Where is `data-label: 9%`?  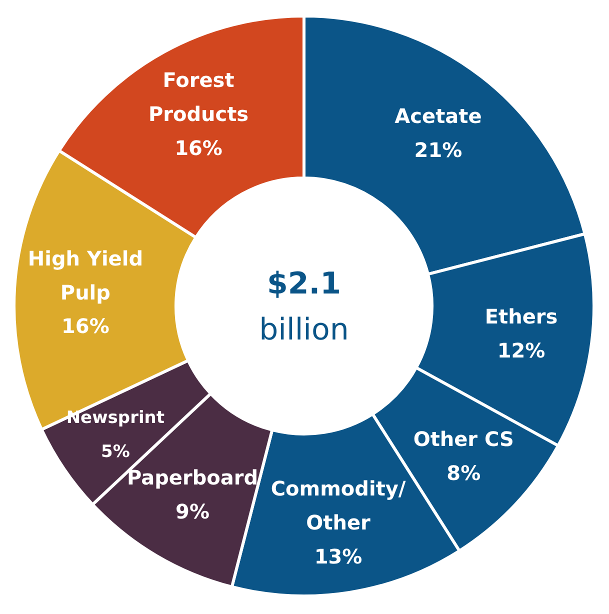
data-label: 9% is located at coordinates (193, 512).